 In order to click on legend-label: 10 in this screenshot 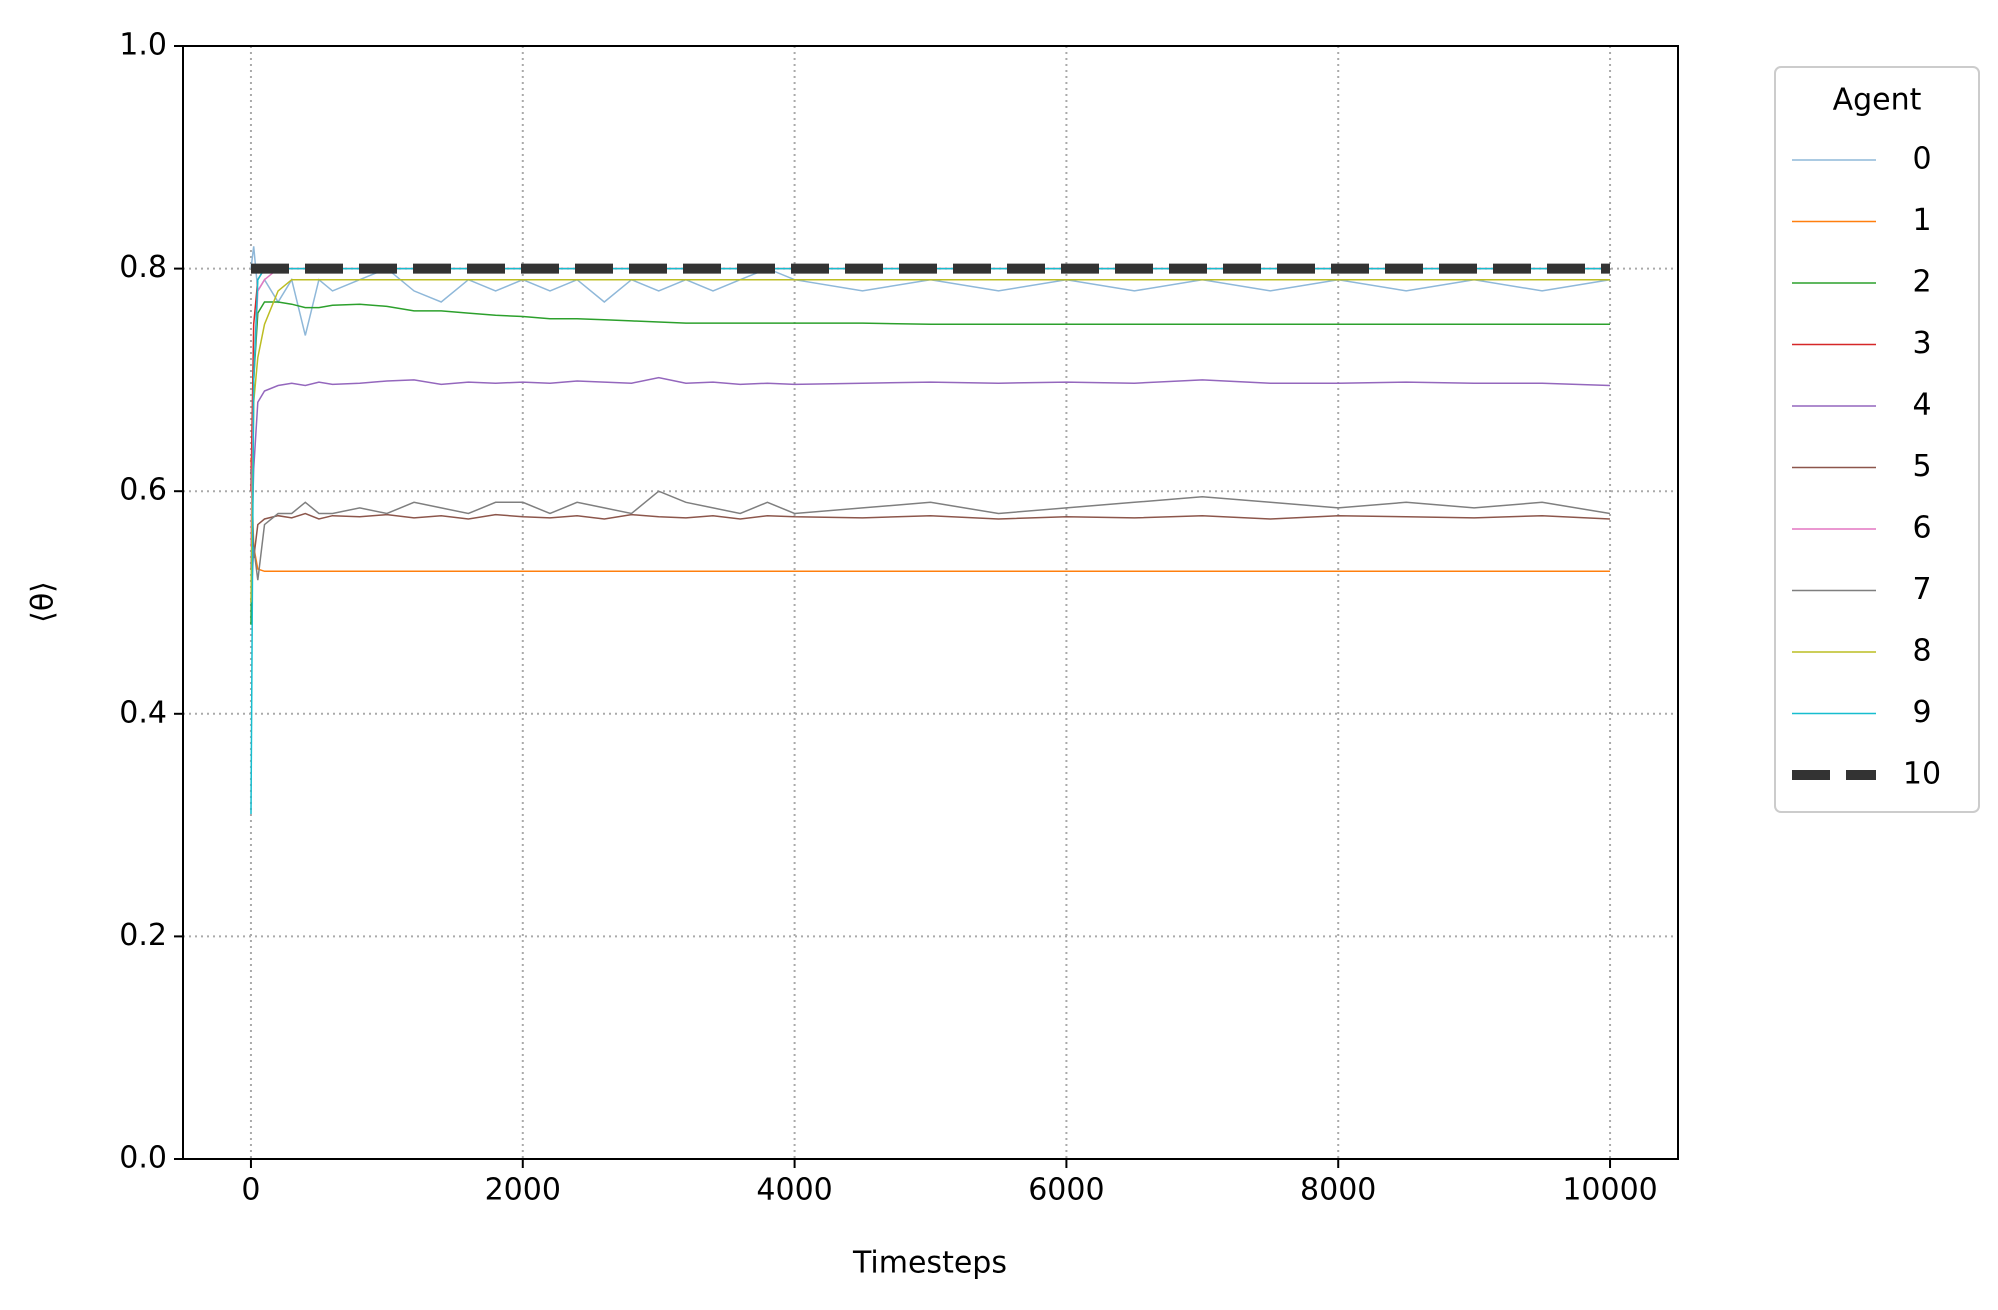, I will do `click(1922, 774)`.